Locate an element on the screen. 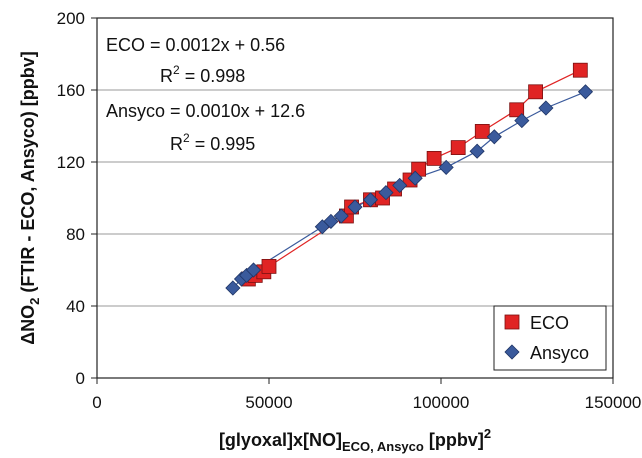 This screenshot has width=642, height=458. x-tick-label: 100000 is located at coordinates (441, 402).